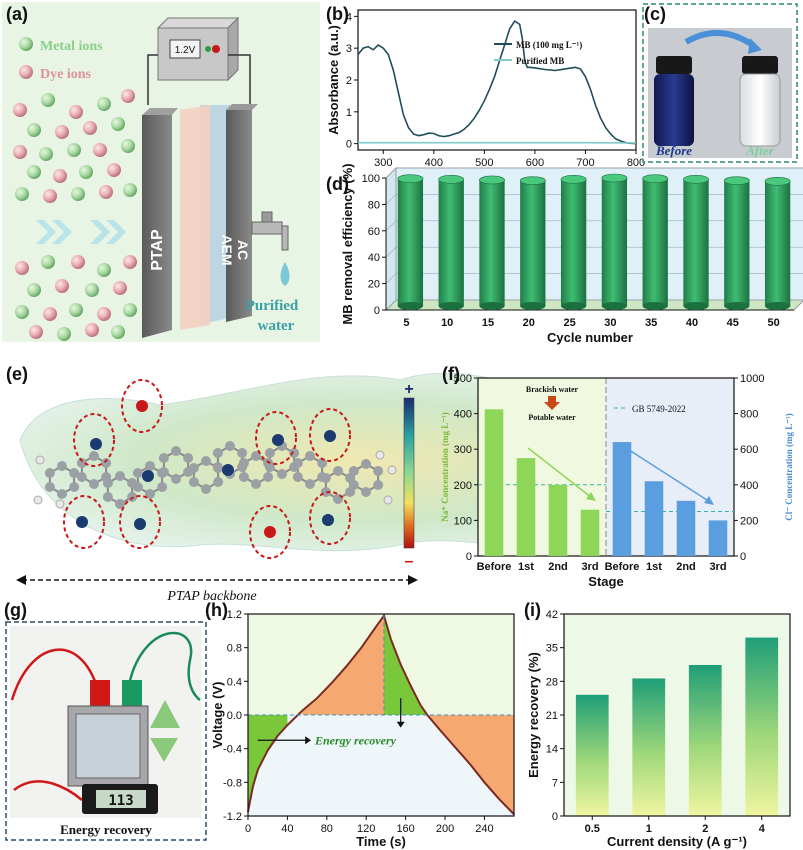 This screenshot has height=850, width=803. Describe the element at coordinates (705, 829) in the screenshot. I see `x-tick-label: 2` at that location.